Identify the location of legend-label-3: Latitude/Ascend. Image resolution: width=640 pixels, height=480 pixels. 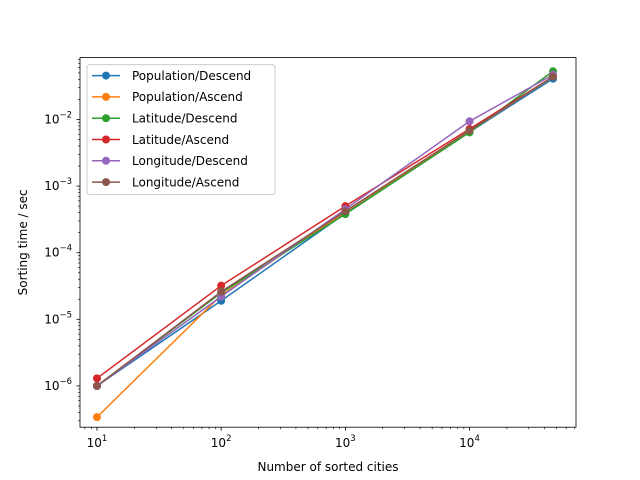
(180, 140).